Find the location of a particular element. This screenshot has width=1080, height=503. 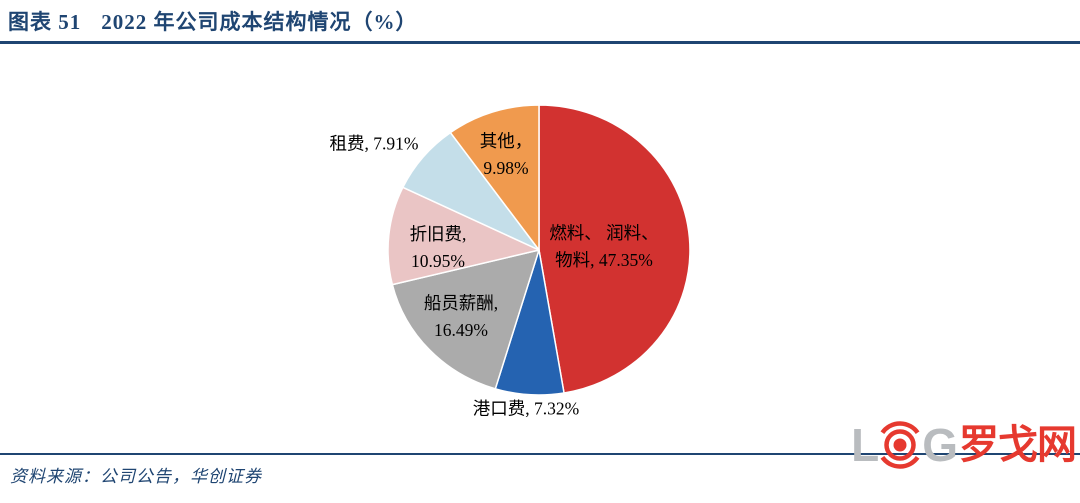

figure-title-text: 2022 年公司成本结构情况（%） is located at coordinates (259, 22).